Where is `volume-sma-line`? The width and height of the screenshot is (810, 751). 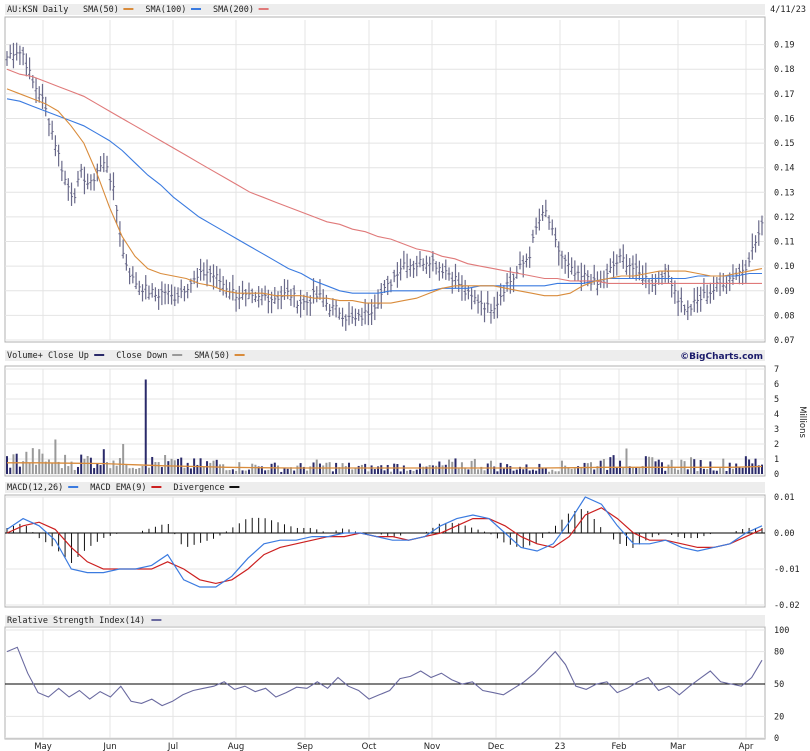 volume-sma-line is located at coordinates (385, 465).